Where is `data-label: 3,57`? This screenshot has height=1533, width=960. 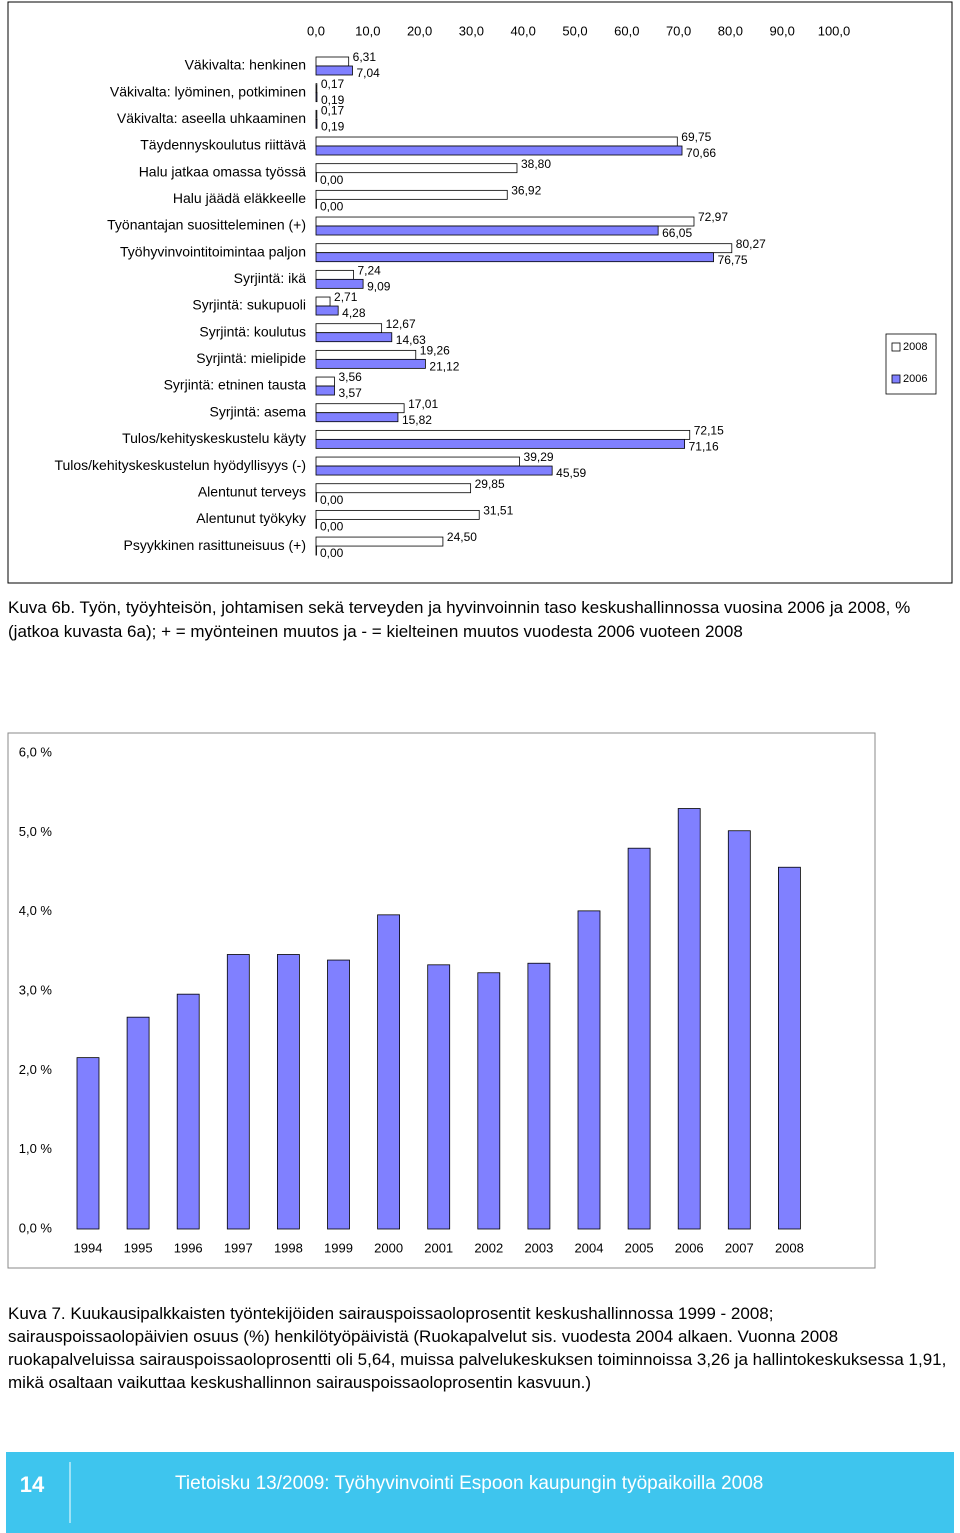 data-label: 3,57 is located at coordinates (350, 393).